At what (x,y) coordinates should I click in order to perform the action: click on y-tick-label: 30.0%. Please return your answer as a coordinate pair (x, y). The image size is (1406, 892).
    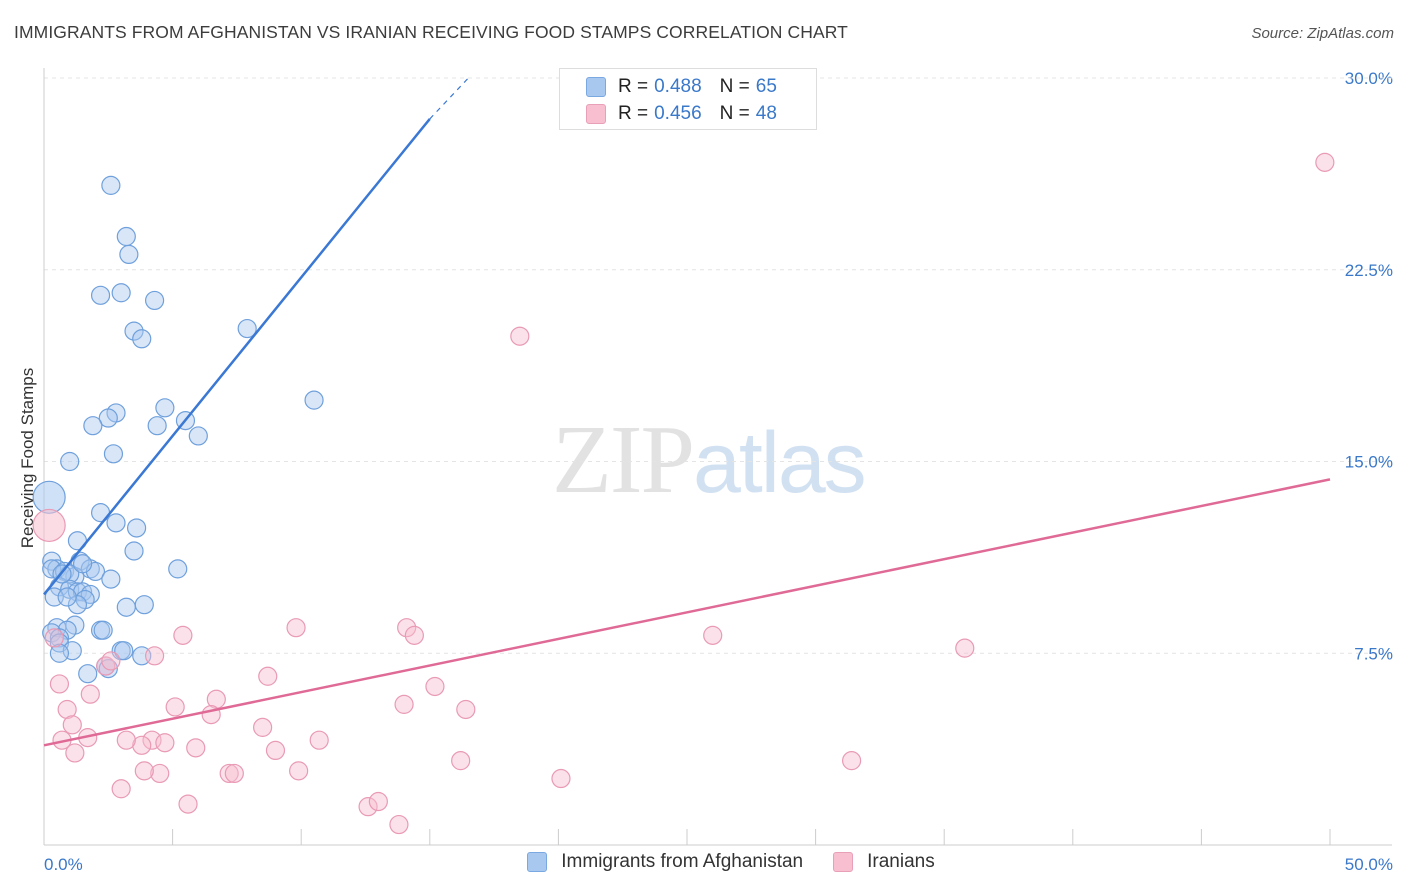
    Looking at the image, I should click on (1369, 78).